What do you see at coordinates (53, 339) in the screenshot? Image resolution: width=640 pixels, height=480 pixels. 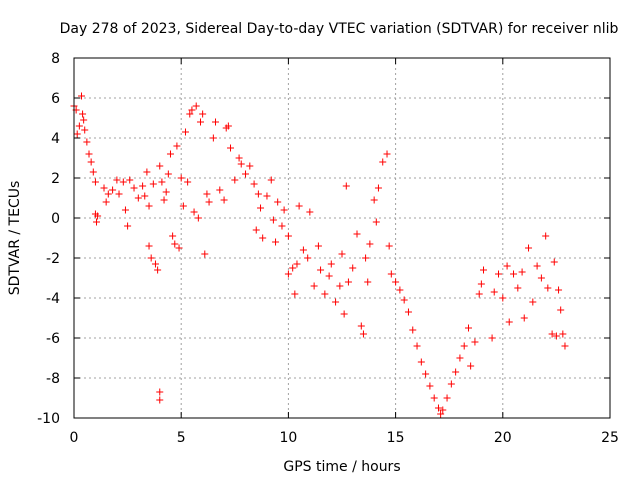 I see `y-tick-label: -6` at bounding box center [53, 339].